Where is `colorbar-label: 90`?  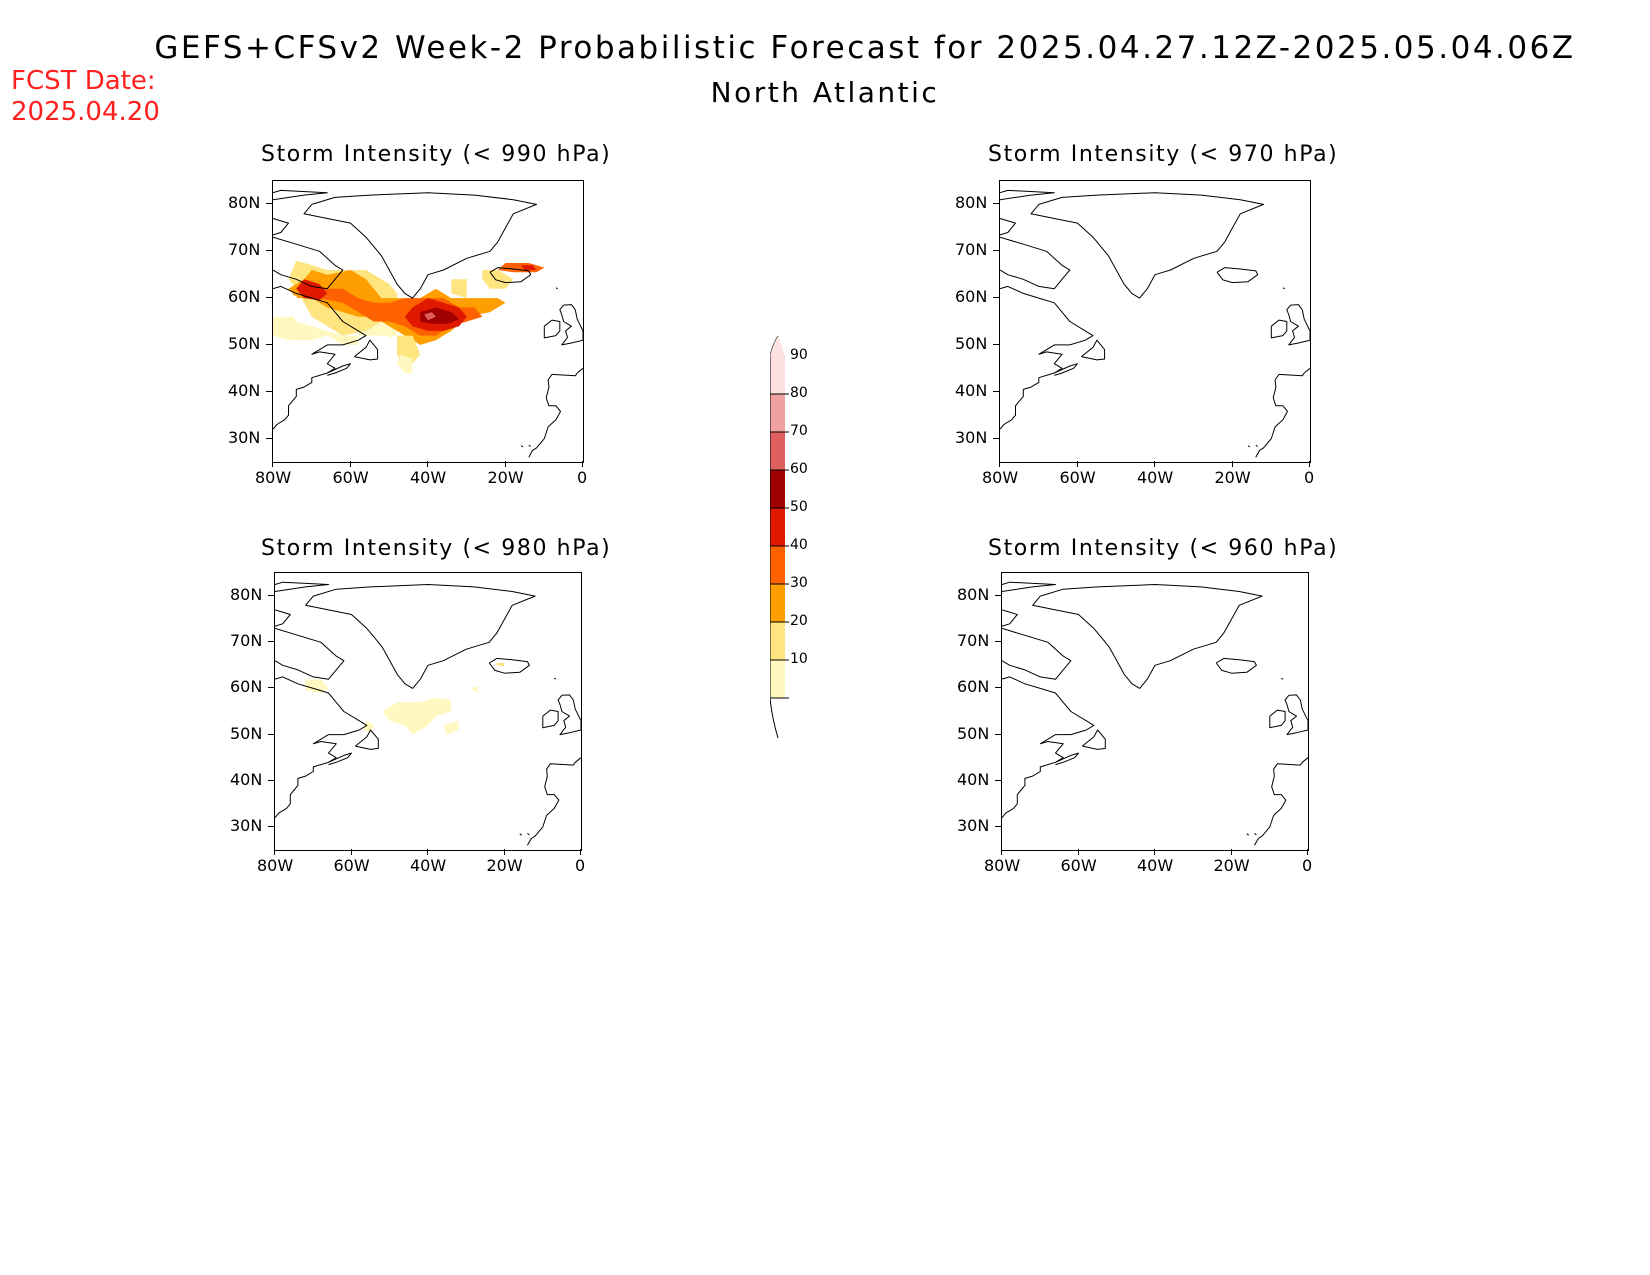
colorbar-label: 90 is located at coordinates (799, 355).